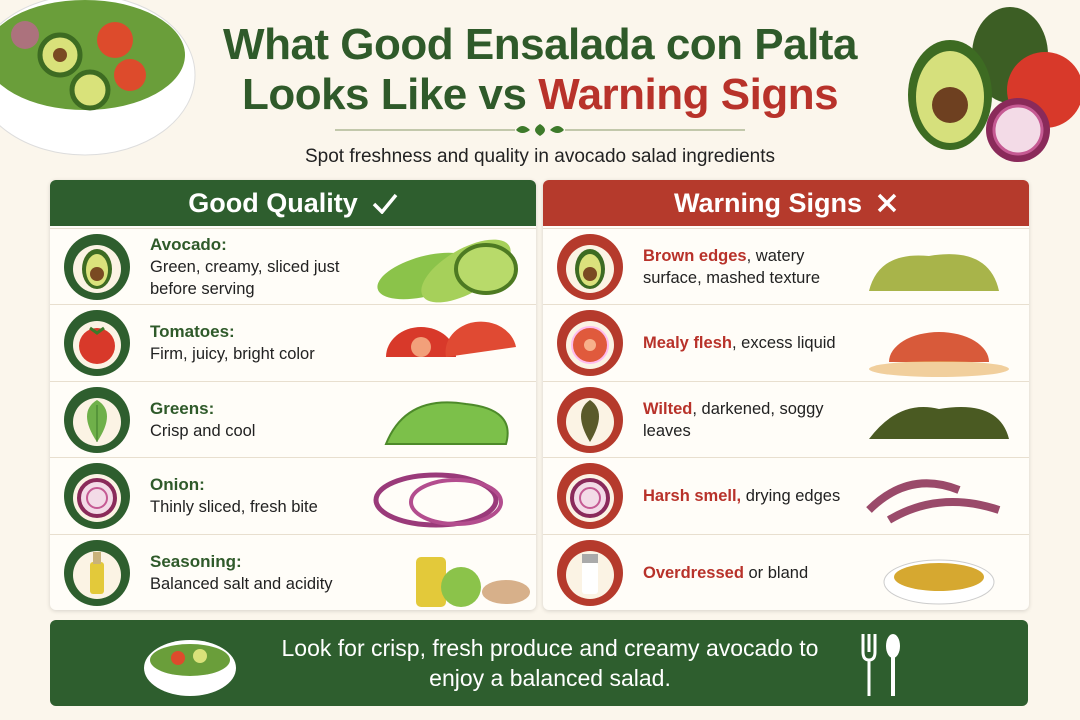 This screenshot has width=1080, height=720. What do you see at coordinates (177, 485) in the screenshot?
I see `ingredient-name: Onion:` at bounding box center [177, 485].